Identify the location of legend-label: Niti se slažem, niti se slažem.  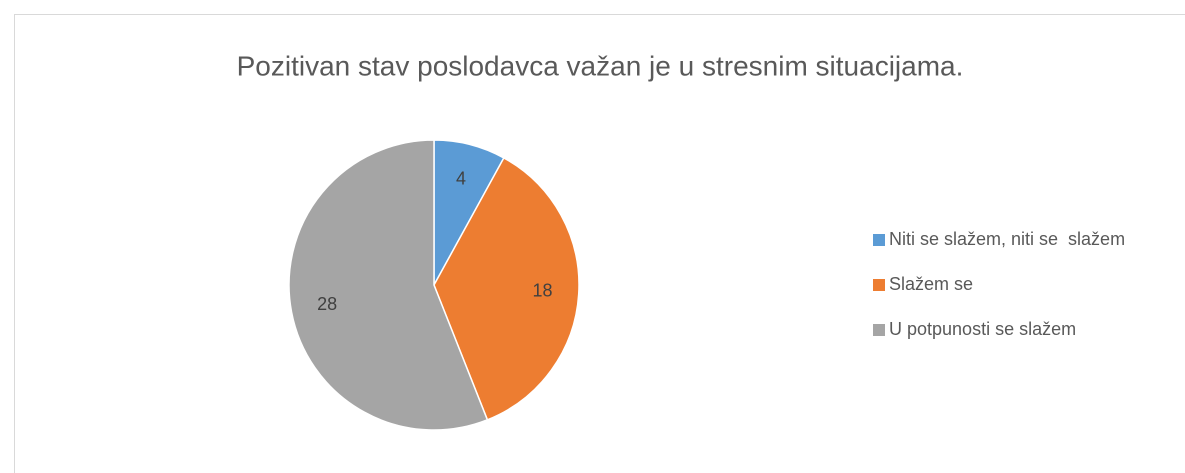
(1007, 239).